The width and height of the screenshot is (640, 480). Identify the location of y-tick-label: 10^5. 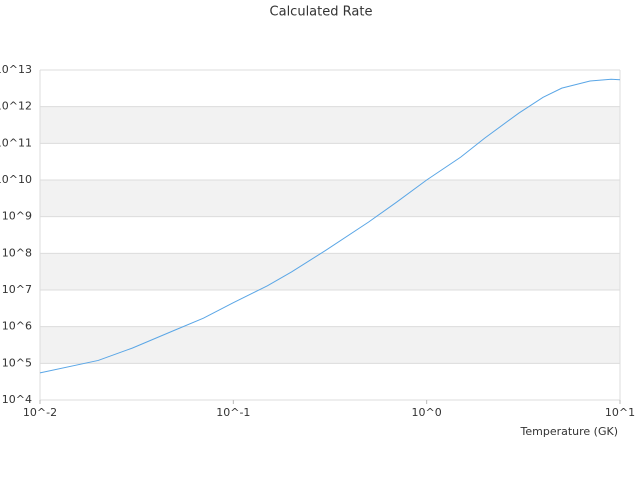
(17, 362).